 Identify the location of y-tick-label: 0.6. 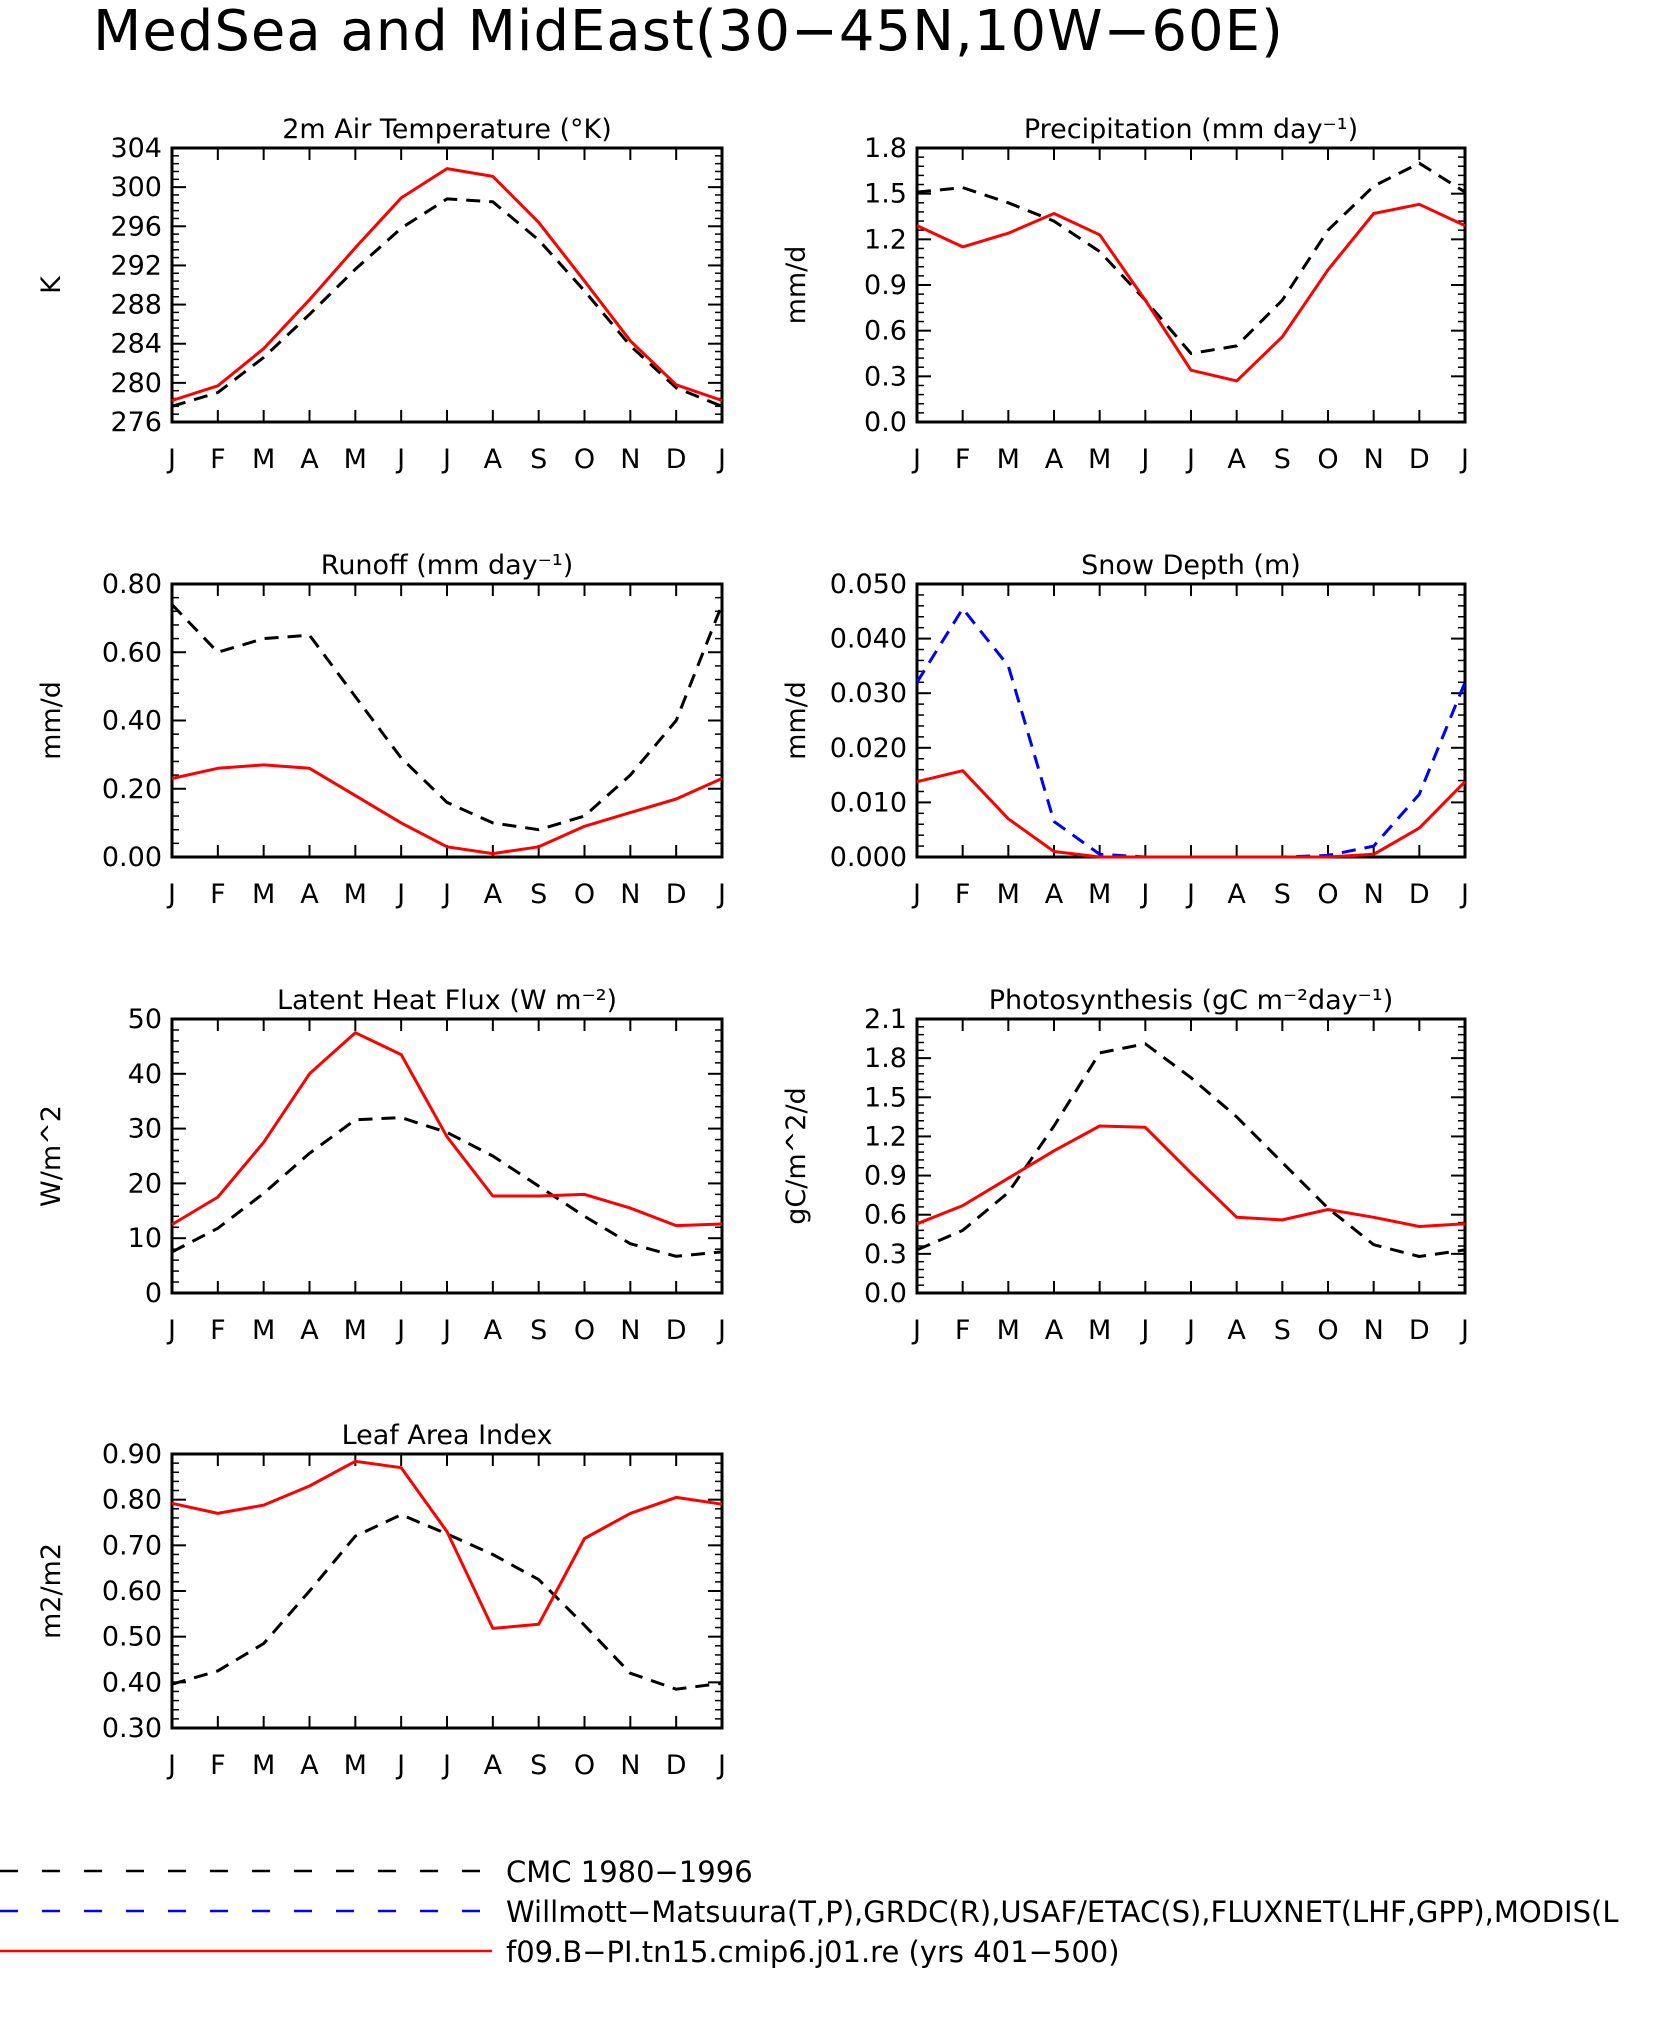
(885, 1215).